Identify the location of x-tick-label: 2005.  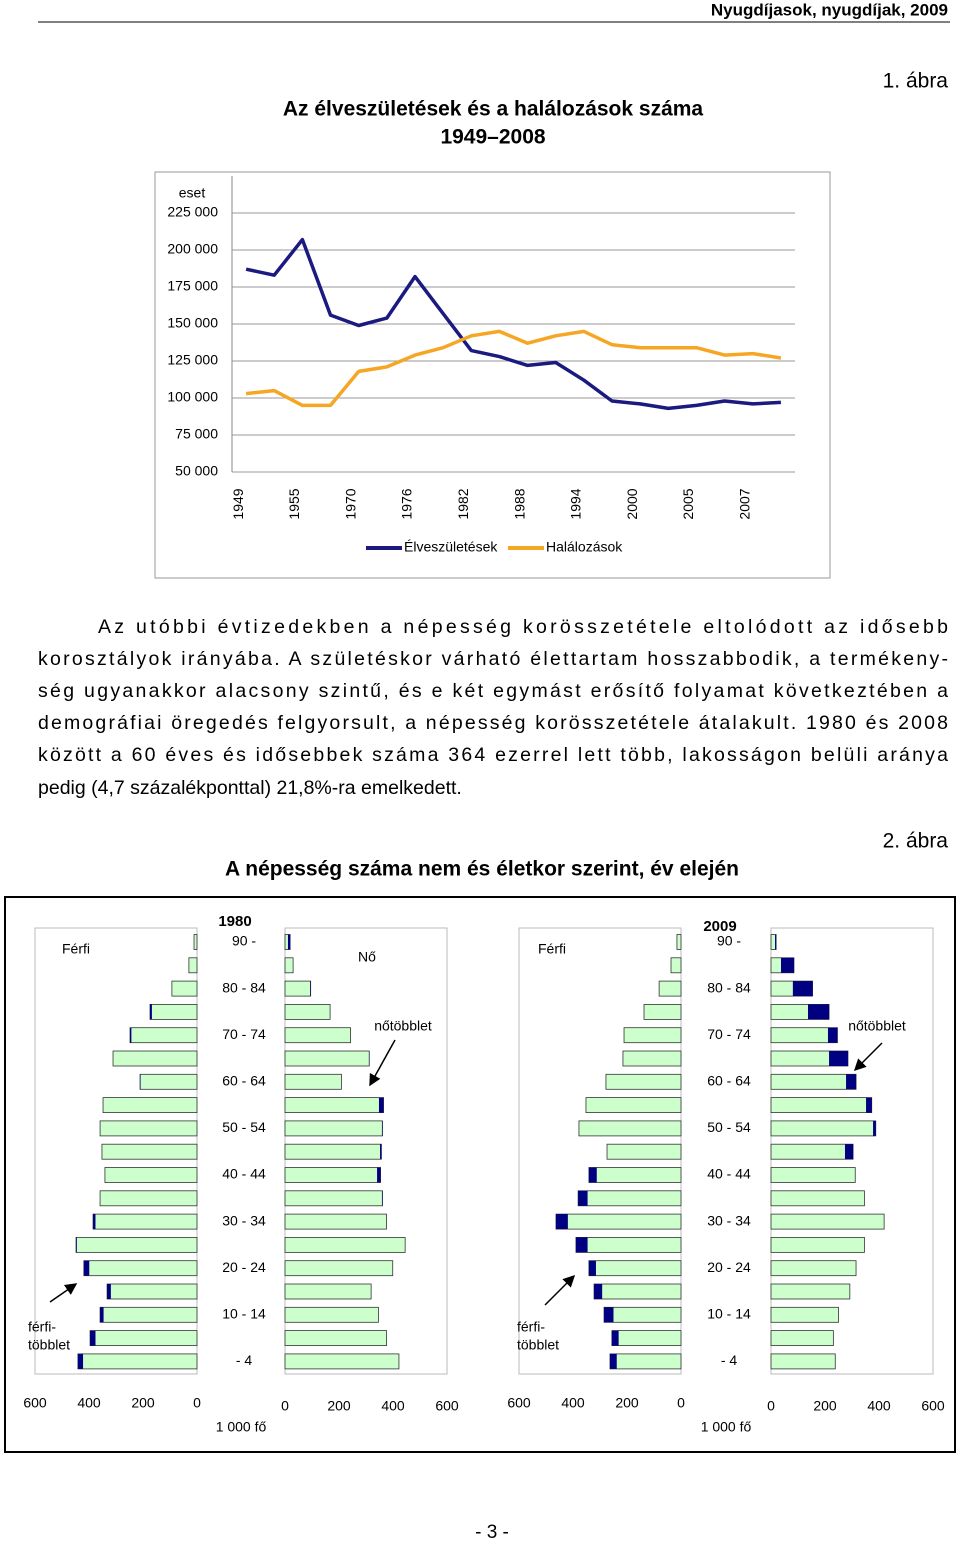
(688, 503).